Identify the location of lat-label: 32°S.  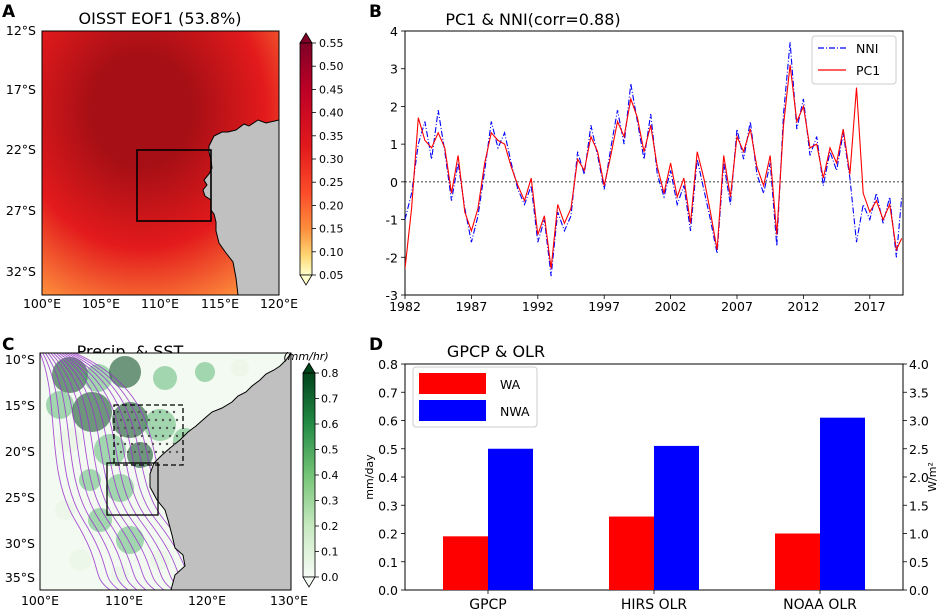
(21, 271).